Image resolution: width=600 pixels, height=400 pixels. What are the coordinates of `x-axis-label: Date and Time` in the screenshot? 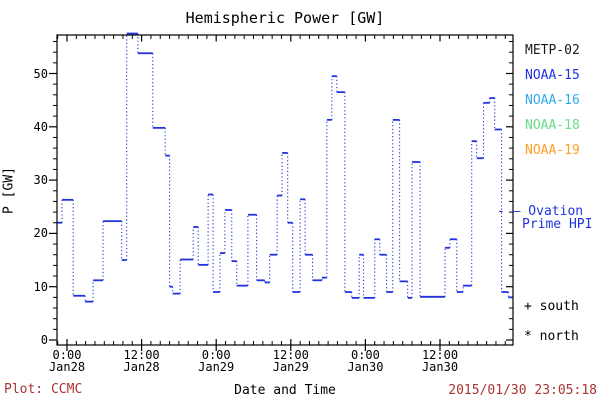 It's located at (285, 390).